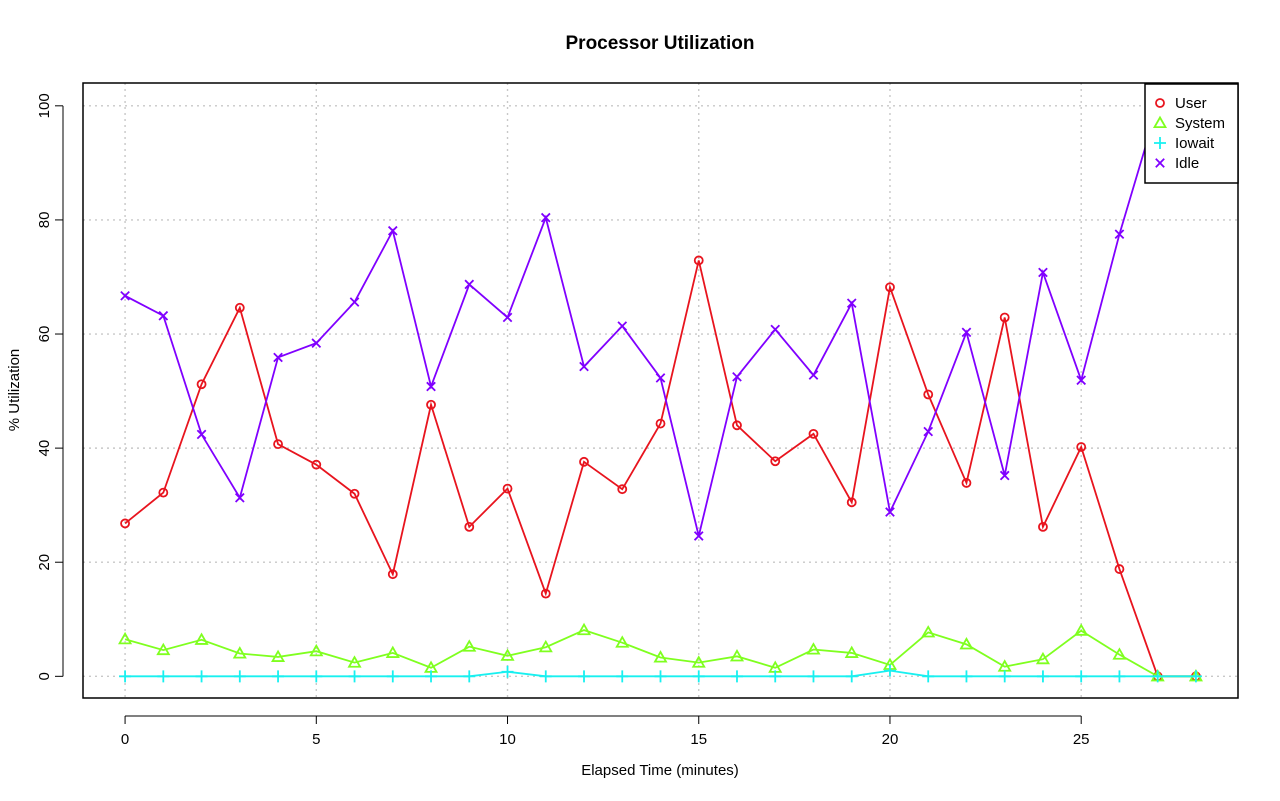 The image size is (1280, 801). I want to click on y-tick-label: 60, so click(44, 334).